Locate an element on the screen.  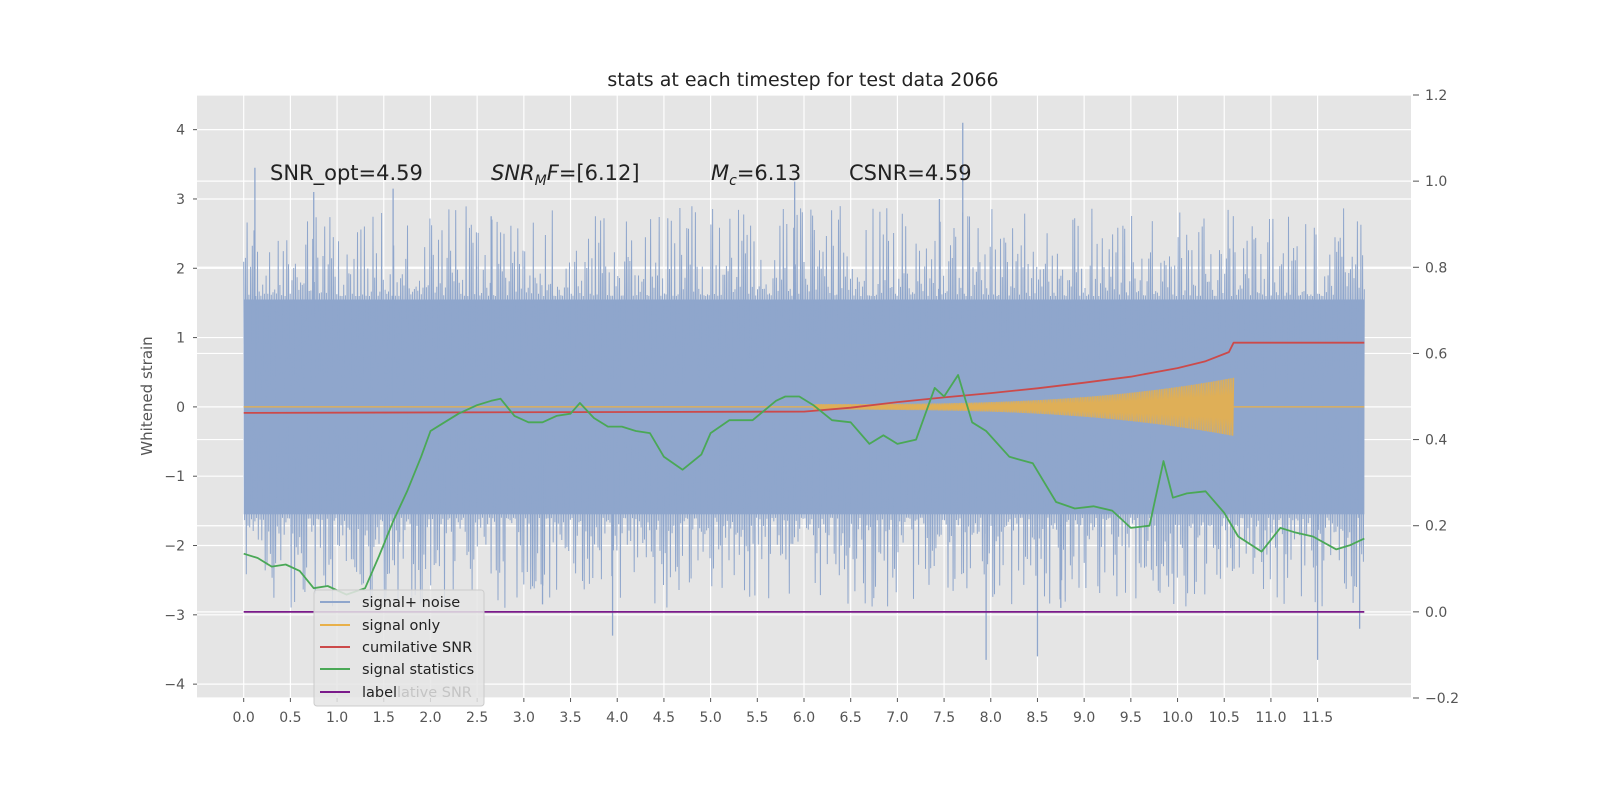
x-tick-label: 0.5 is located at coordinates (290, 718).